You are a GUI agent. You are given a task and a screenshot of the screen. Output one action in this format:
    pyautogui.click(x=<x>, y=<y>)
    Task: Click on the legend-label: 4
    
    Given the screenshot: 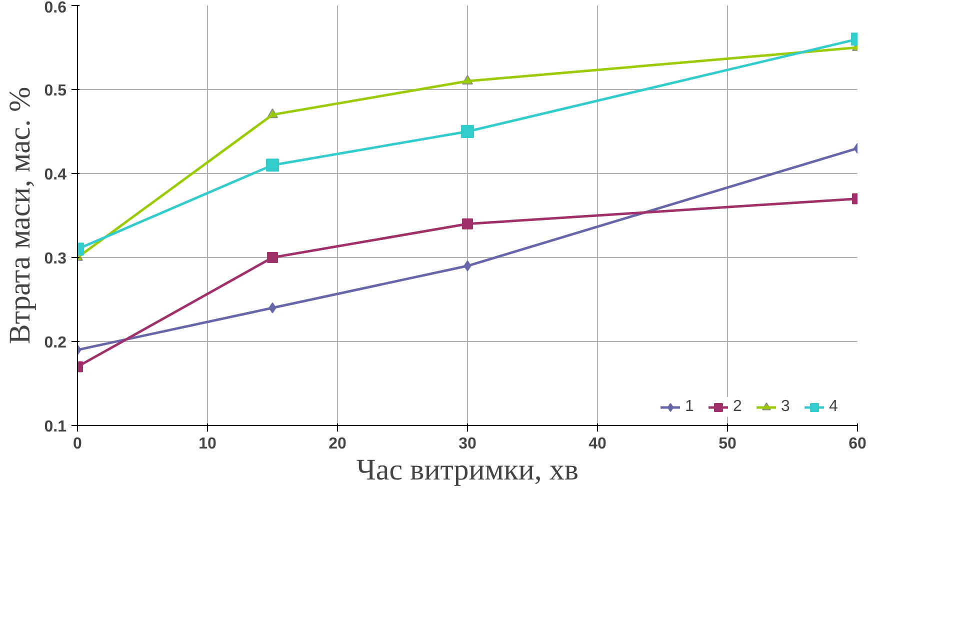 What is the action you would take?
    pyautogui.click(x=834, y=407)
    